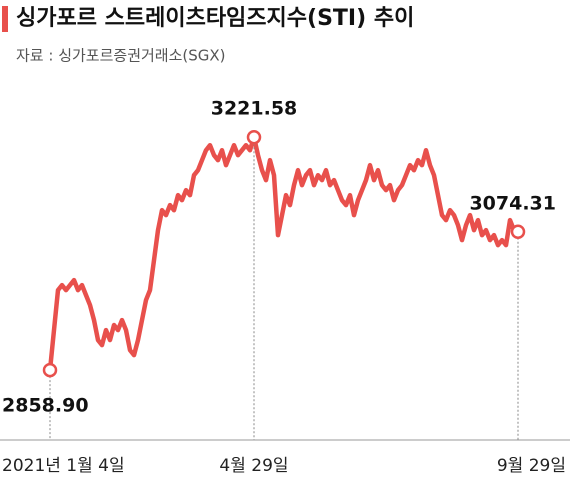 The width and height of the screenshot is (570, 484). I want to click on value-label: 2858.90, so click(45, 406).